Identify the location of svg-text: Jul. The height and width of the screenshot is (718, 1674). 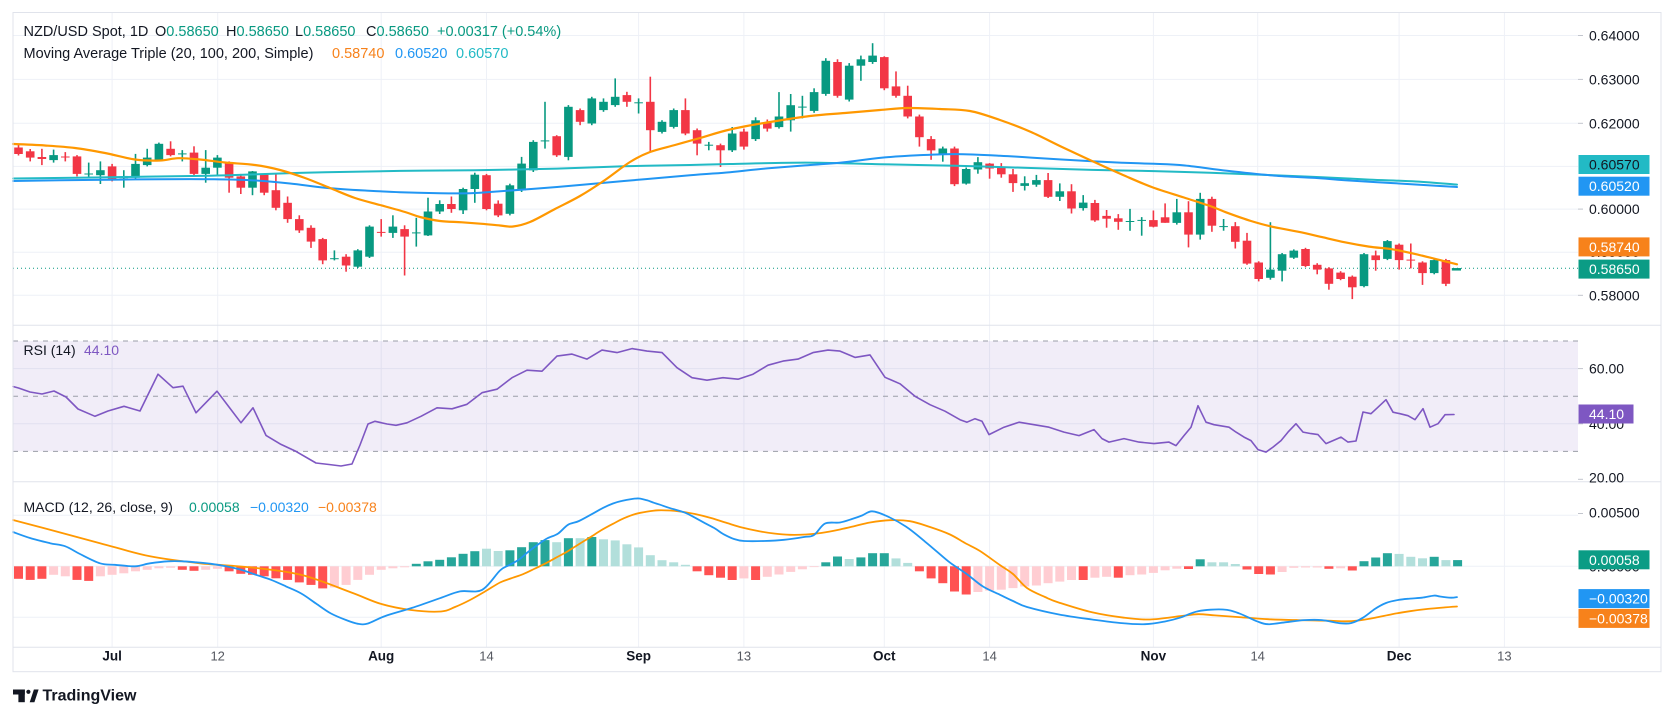
(112, 656).